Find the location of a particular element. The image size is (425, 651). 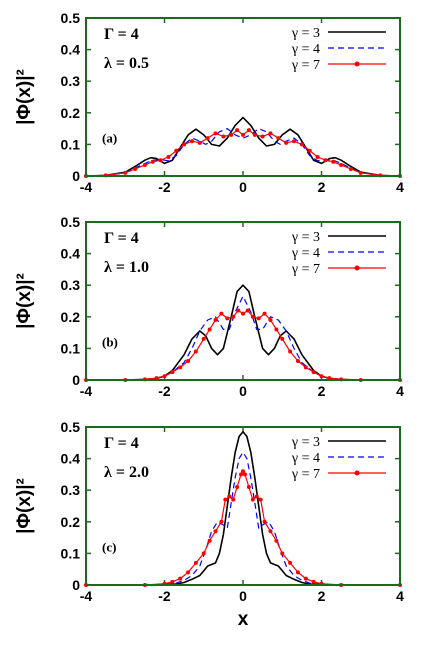

panel-label: (c) is located at coordinates (109, 546).